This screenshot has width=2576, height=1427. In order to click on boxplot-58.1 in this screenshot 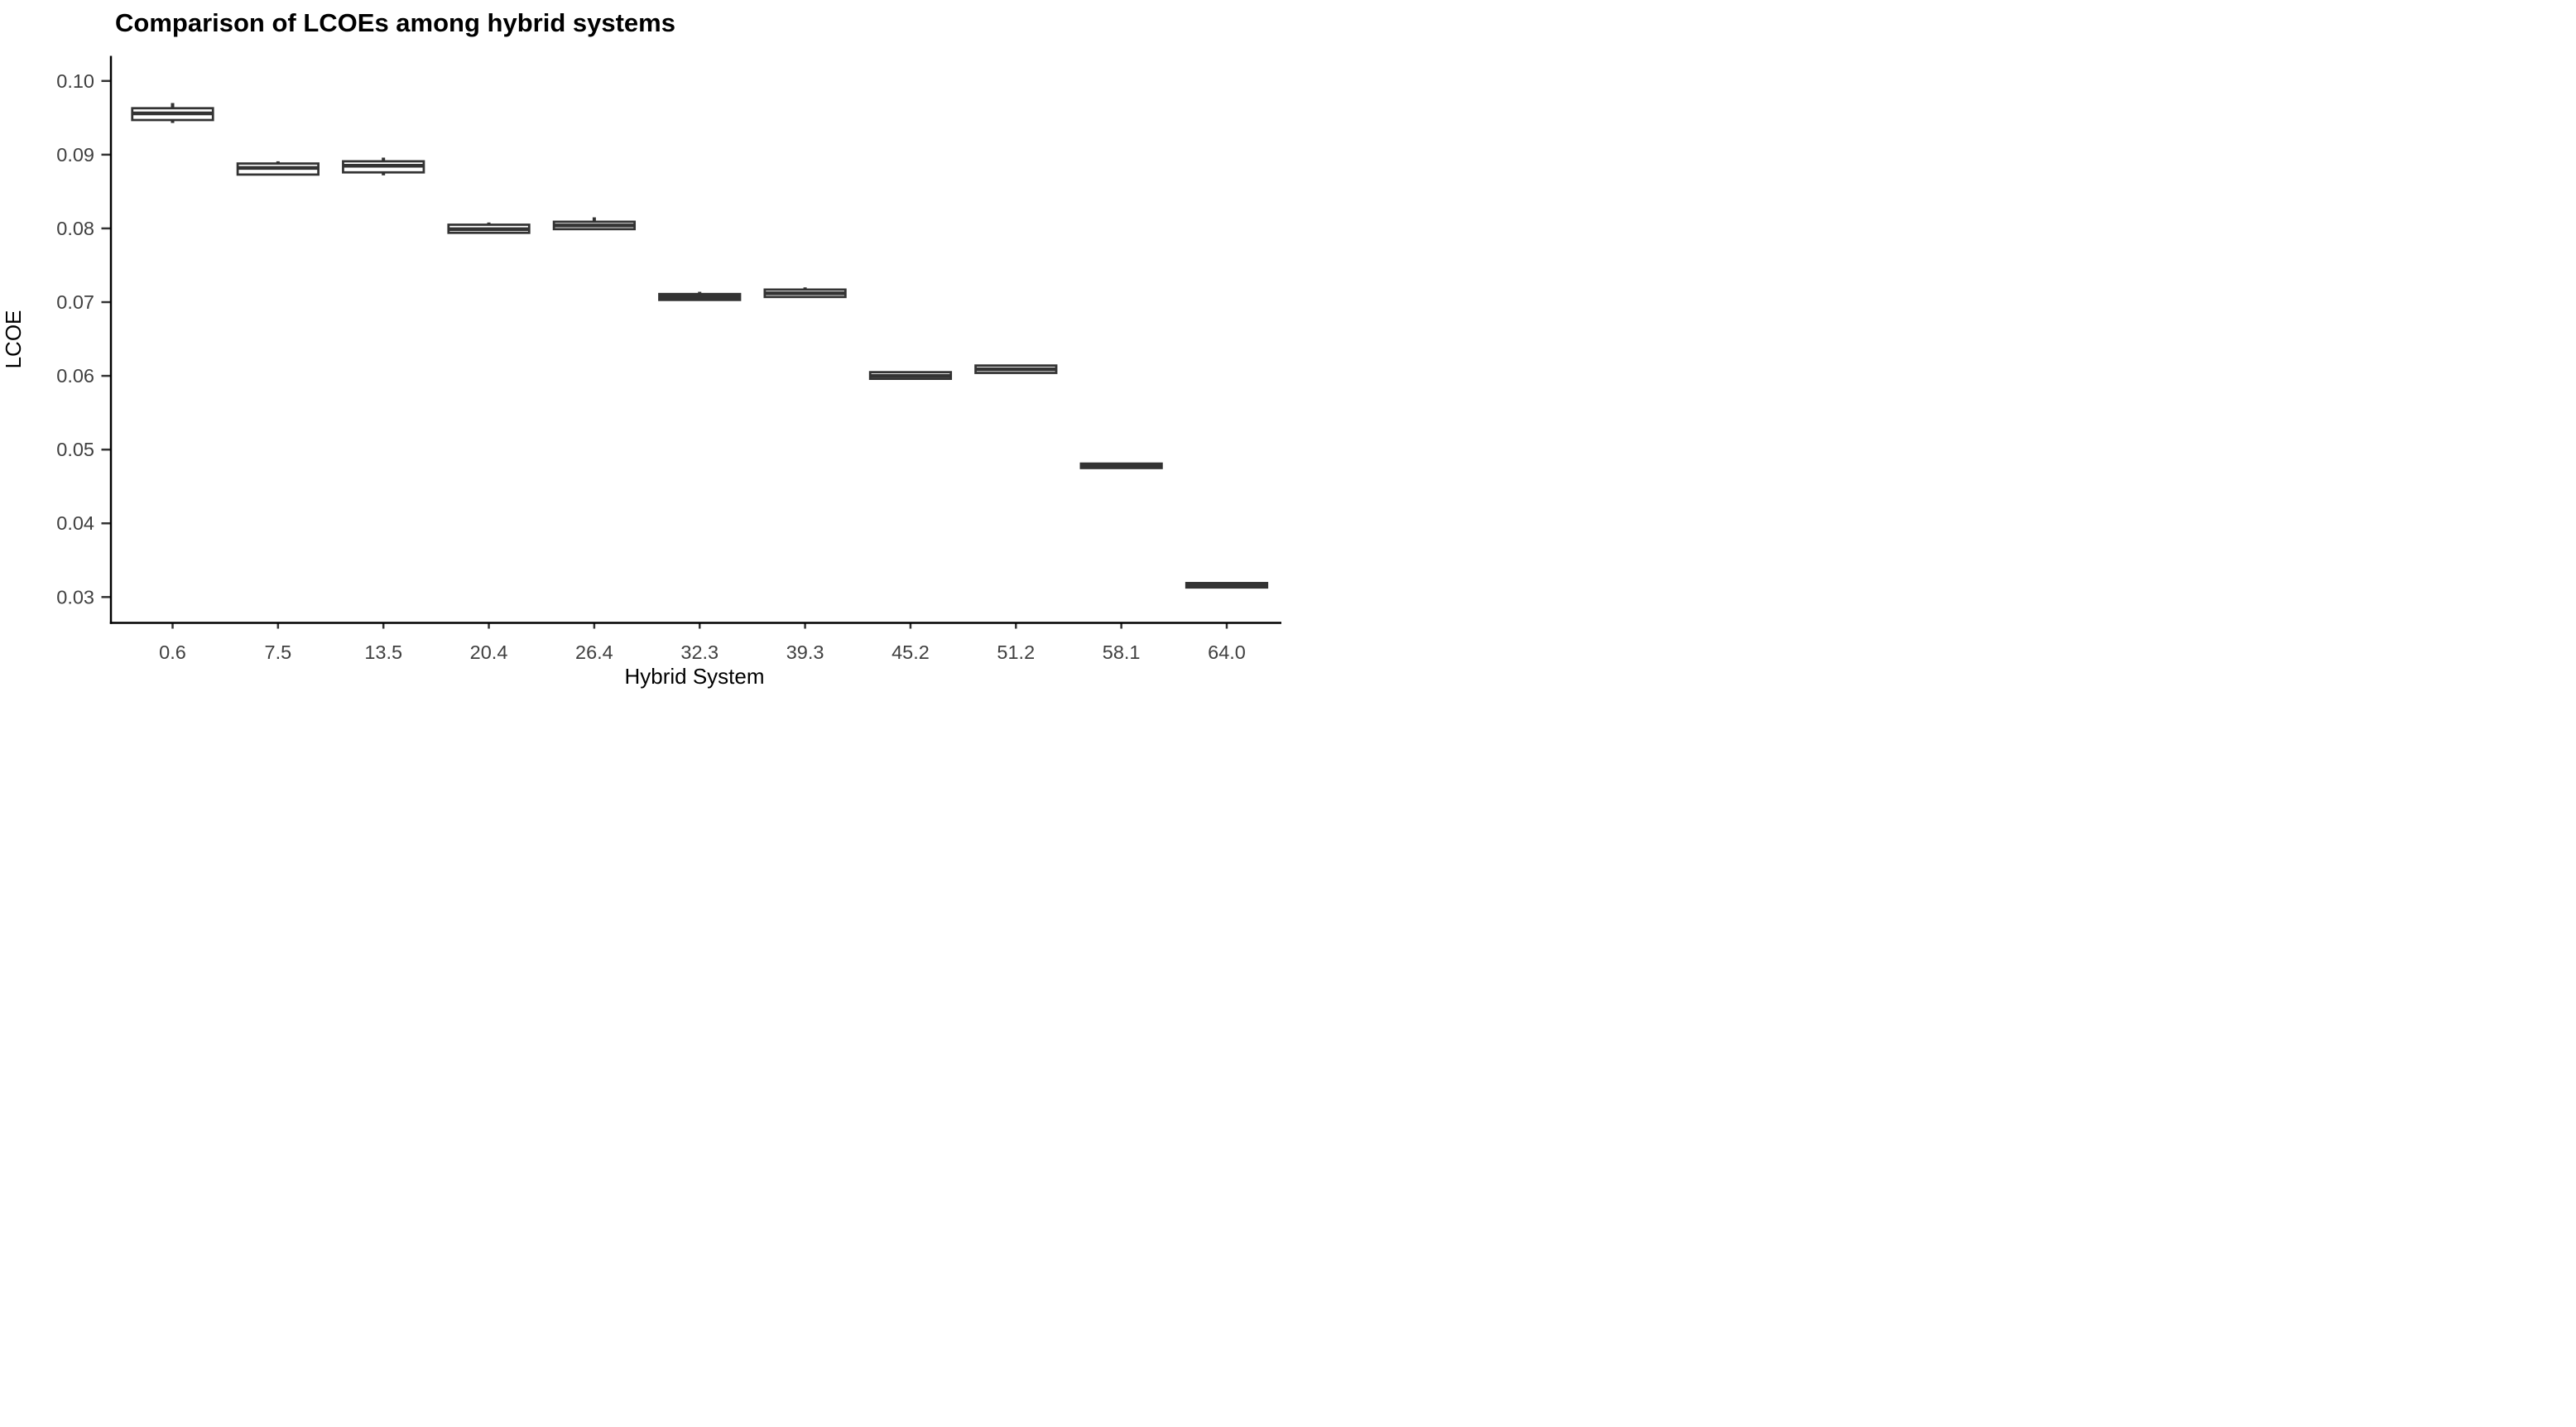, I will do `click(1121, 465)`.